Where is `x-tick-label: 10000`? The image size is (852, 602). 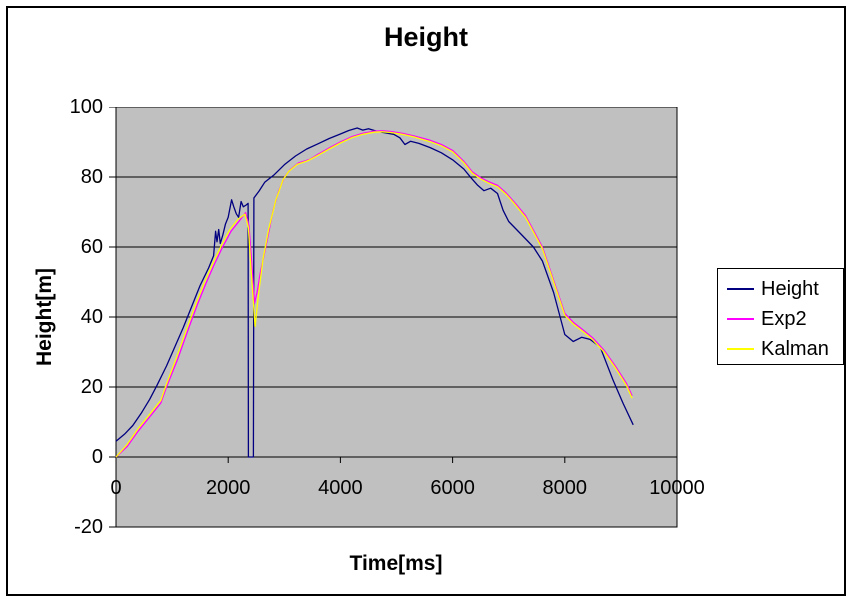
x-tick-label: 10000 is located at coordinates (677, 488).